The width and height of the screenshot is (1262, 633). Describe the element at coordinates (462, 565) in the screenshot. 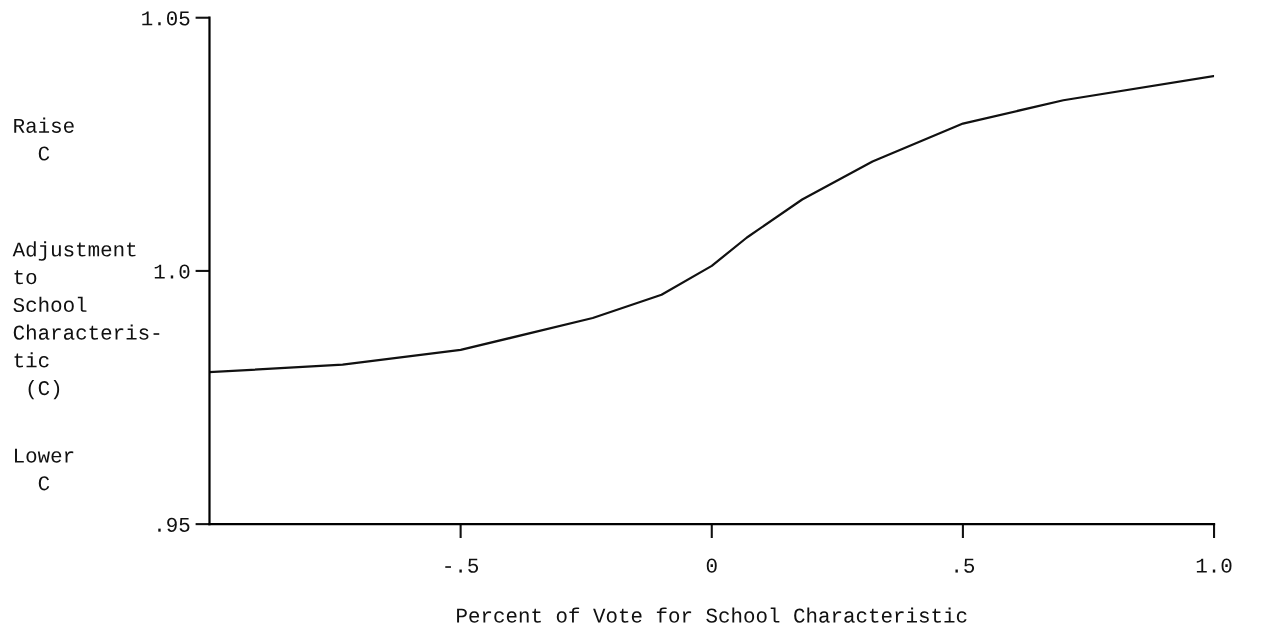

I see `x-tick-label: -.5` at that location.